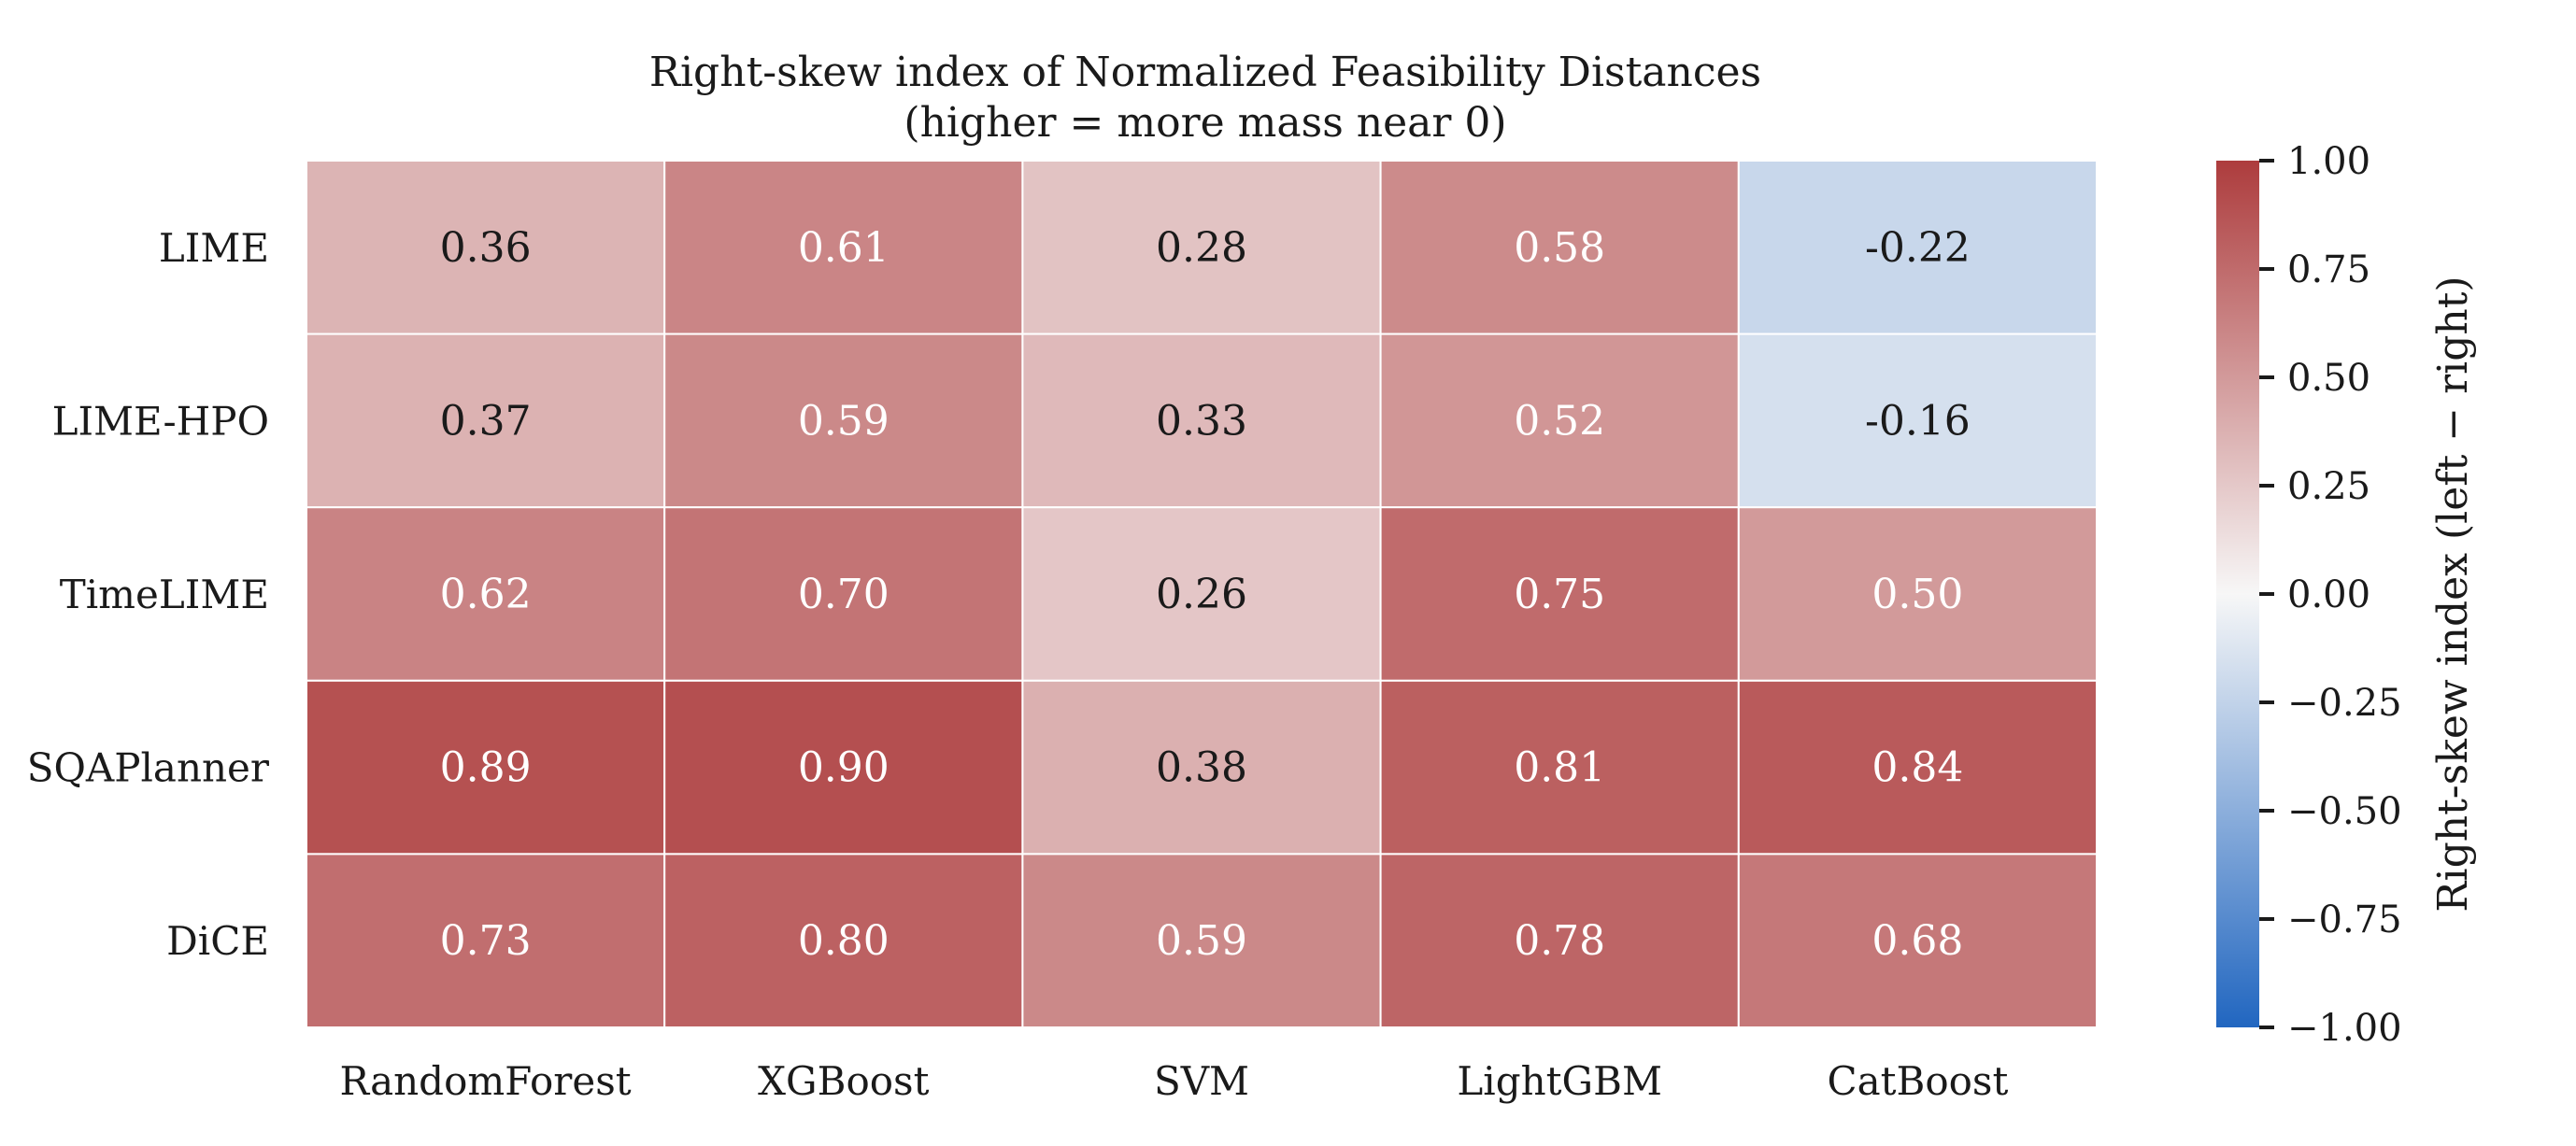 The width and height of the screenshot is (2576, 1146). Describe the element at coordinates (218, 941) in the screenshot. I see `row-label: DiCE` at that location.